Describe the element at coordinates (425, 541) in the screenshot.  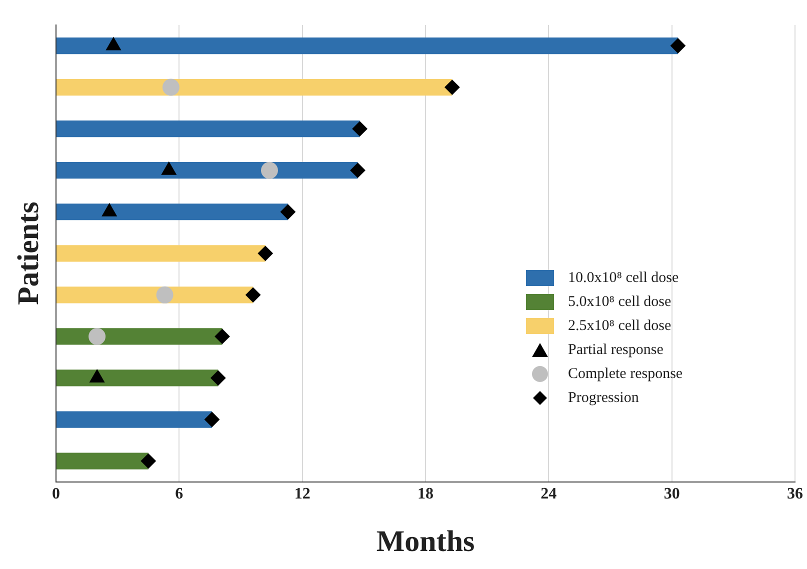
I see `x-axis-title: Months` at that location.